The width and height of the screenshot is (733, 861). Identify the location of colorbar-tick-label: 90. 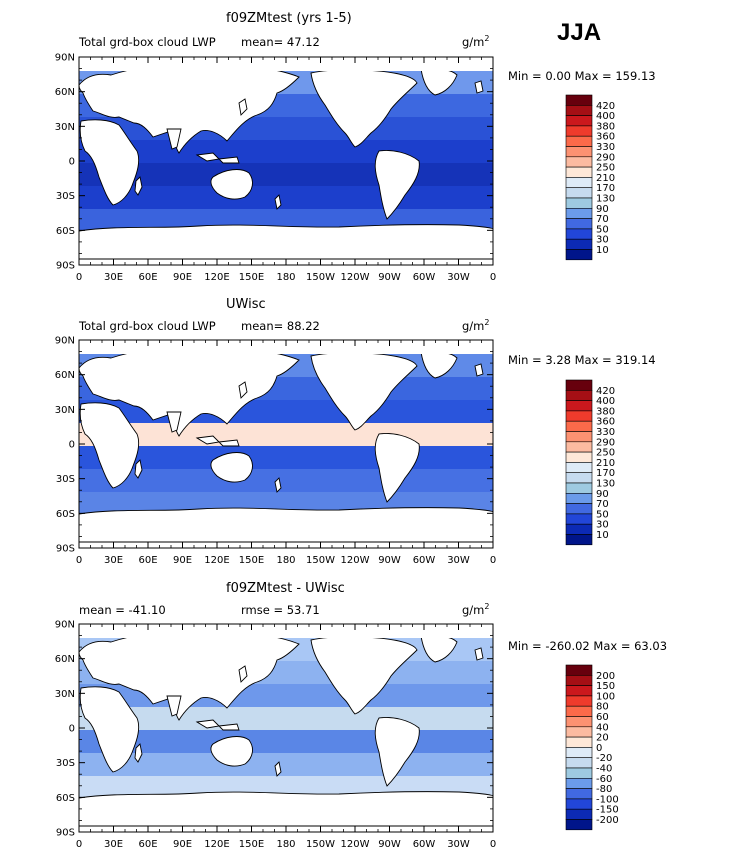
(602, 494).